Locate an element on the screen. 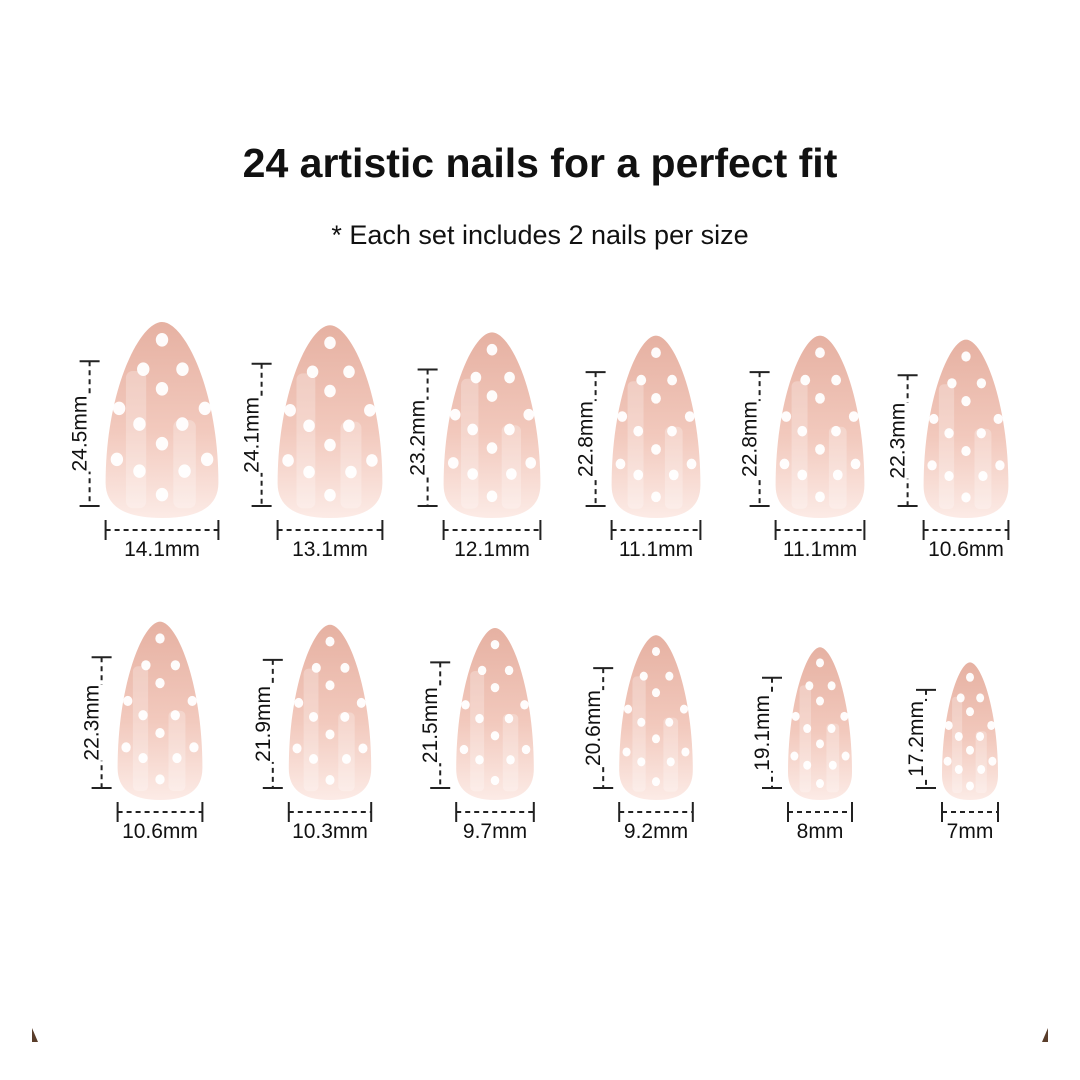  length-label: 22.8mm is located at coordinates (586, 439).